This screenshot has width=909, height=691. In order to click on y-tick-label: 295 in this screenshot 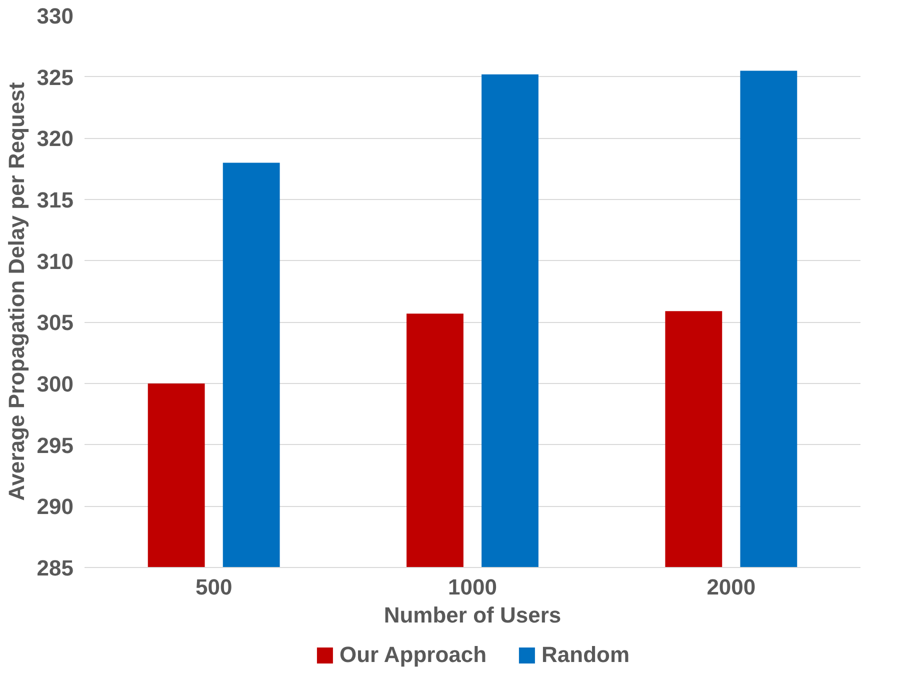, I will do `click(55, 445)`.